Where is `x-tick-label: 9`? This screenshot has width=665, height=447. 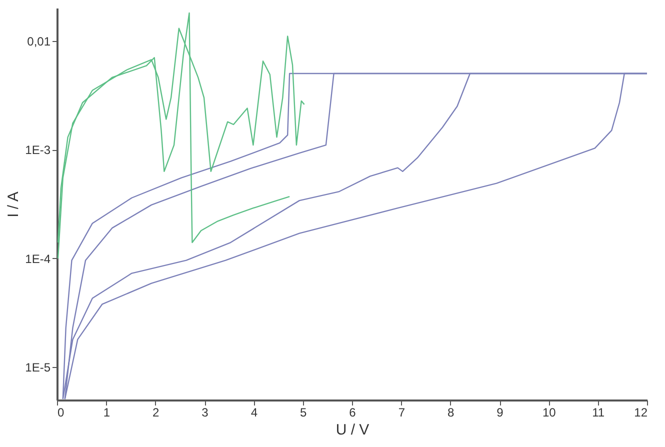 x-tick-label: 9 is located at coordinates (500, 413).